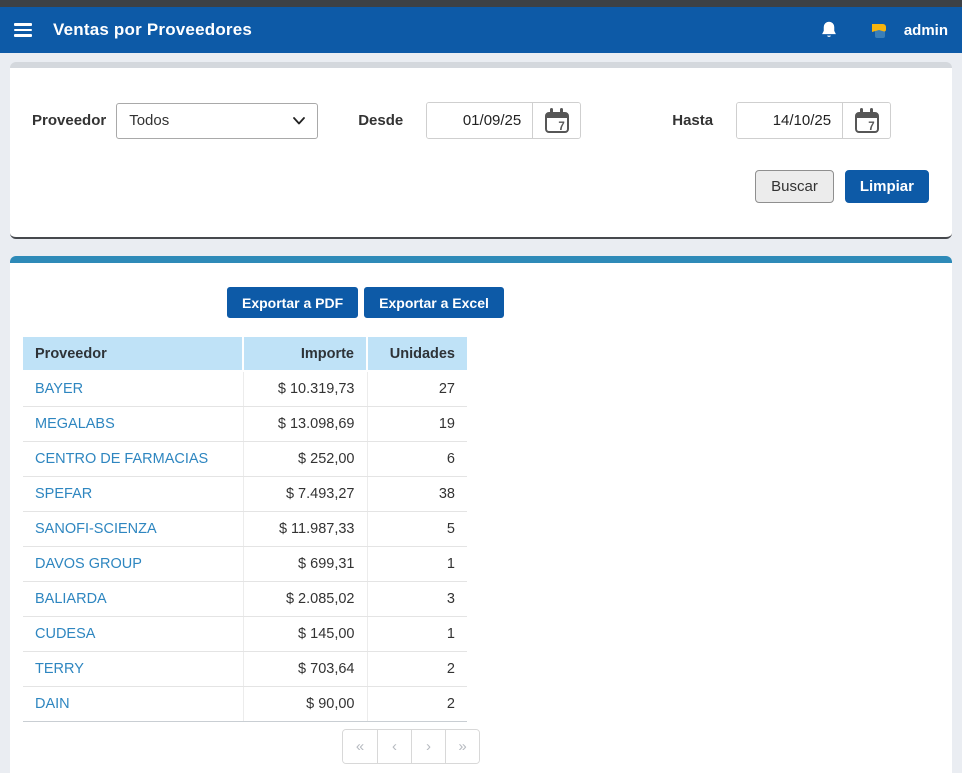  I want to click on desde-calendar-button: 7, so click(556, 120).